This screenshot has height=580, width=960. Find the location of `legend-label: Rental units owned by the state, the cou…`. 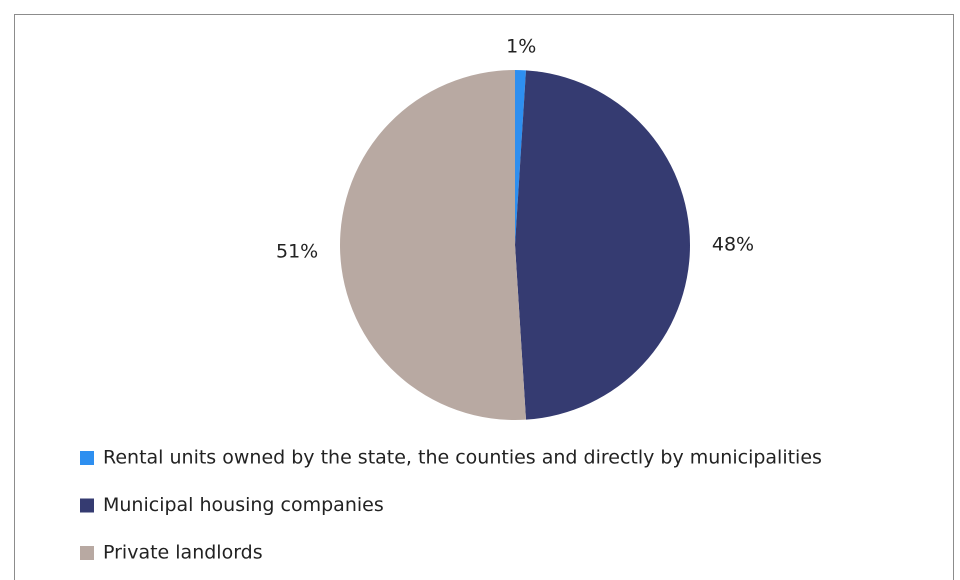

legend-label: Rental units owned by the state, the cou… is located at coordinates (462, 458).